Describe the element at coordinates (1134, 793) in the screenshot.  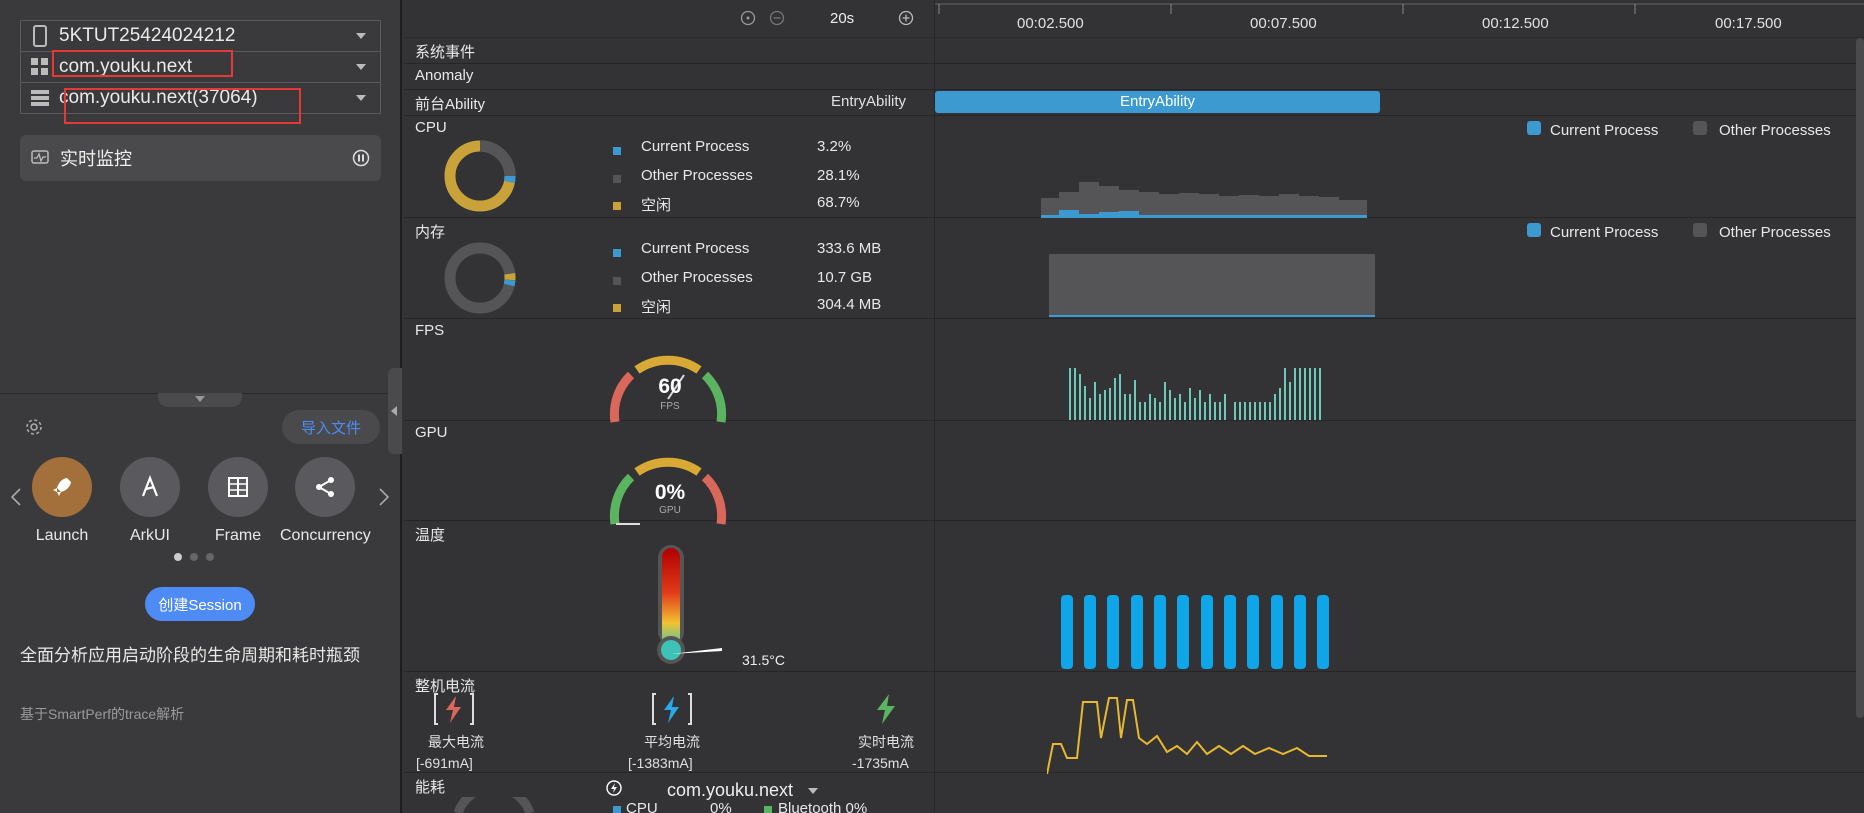
I see `row-energy: 能耗 com.youku.next CPU 0% Bluetooth 0%` at that location.